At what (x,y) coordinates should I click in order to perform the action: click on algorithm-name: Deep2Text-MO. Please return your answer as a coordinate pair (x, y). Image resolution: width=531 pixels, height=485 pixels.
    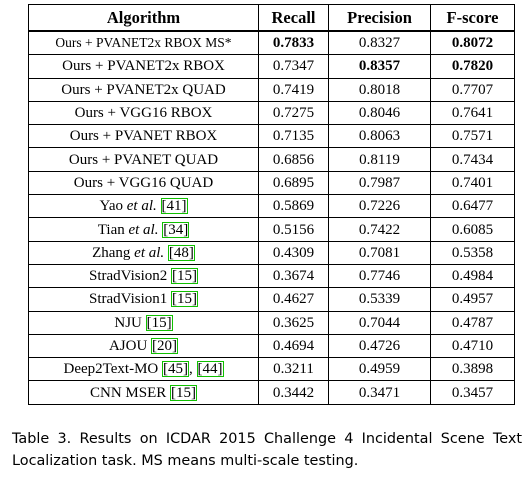
    Looking at the image, I should click on (111, 369).